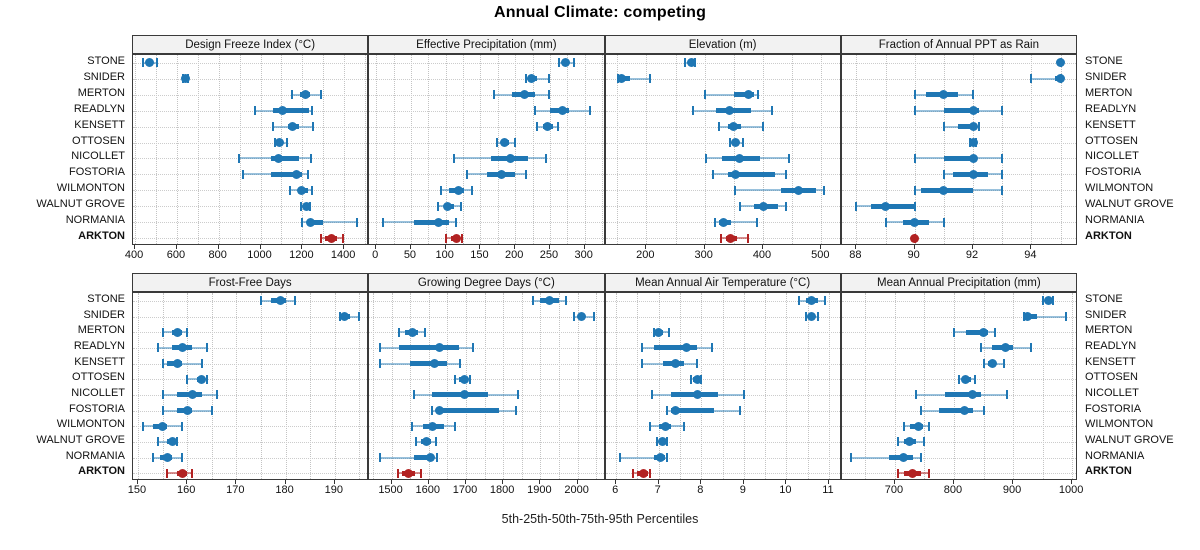 This screenshot has width=1200, height=550. I want to click on x-tick-label: 2000, so click(576, 490).